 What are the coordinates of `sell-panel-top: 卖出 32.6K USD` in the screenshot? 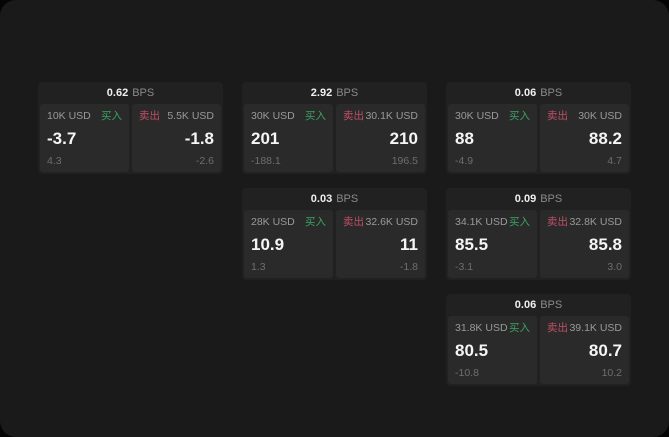 It's located at (380, 222).